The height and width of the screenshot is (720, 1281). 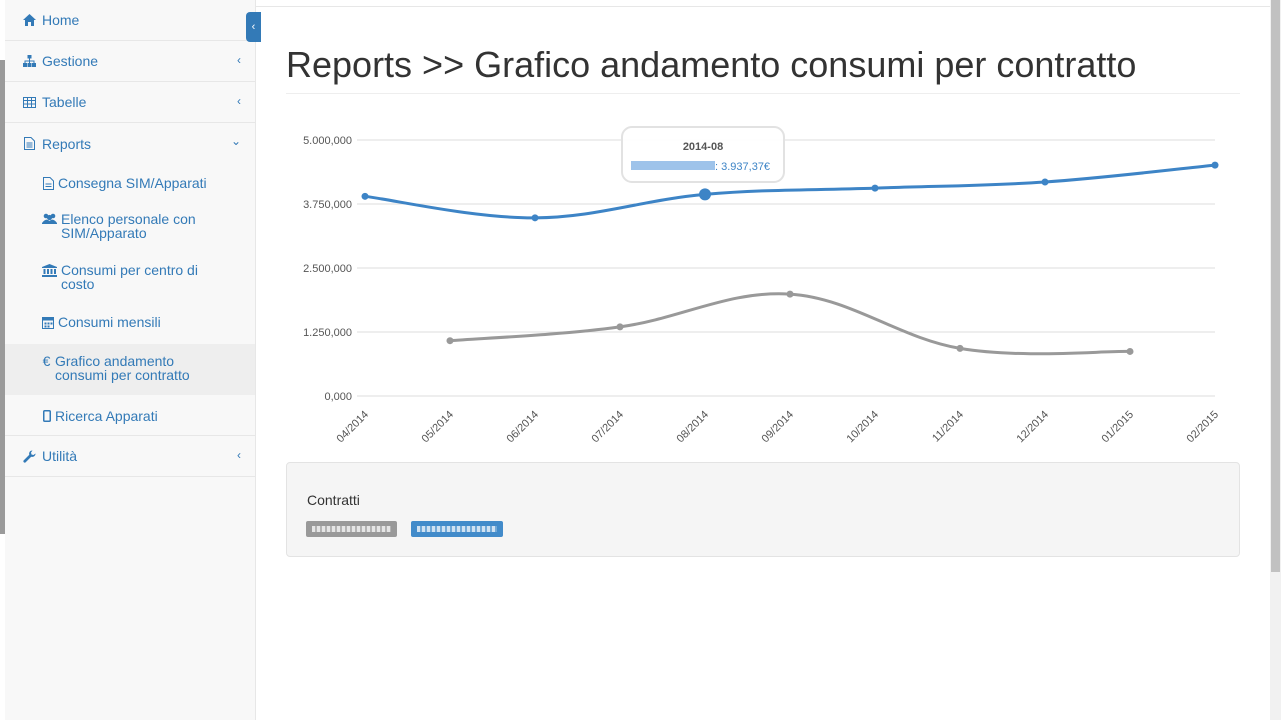 What do you see at coordinates (130, 20) in the screenshot?
I see `sidebar-item-home: Home` at bounding box center [130, 20].